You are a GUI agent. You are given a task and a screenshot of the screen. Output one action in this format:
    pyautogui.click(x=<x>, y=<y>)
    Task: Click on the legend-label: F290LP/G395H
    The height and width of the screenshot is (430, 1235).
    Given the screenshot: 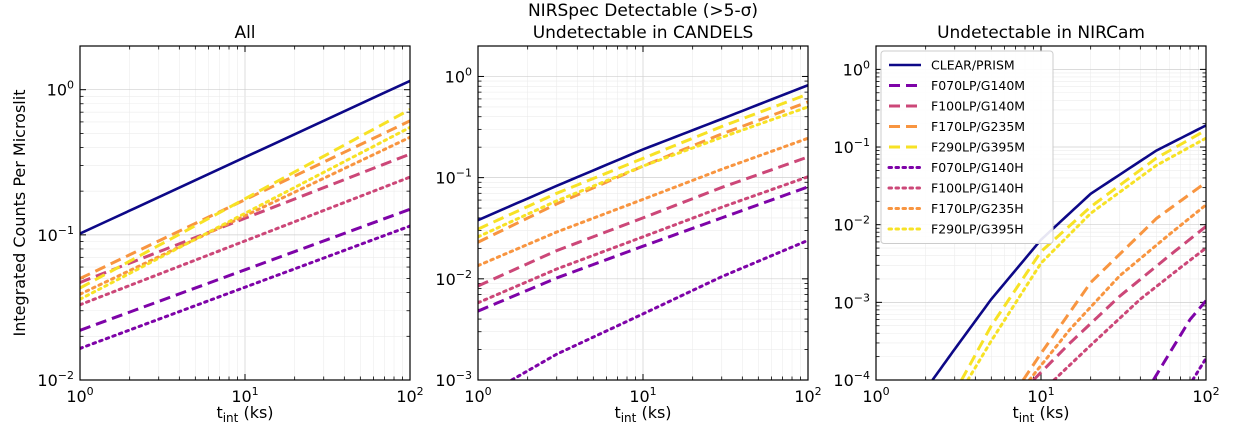 What is the action you would take?
    pyautogui.click(x=977, y=229)
    